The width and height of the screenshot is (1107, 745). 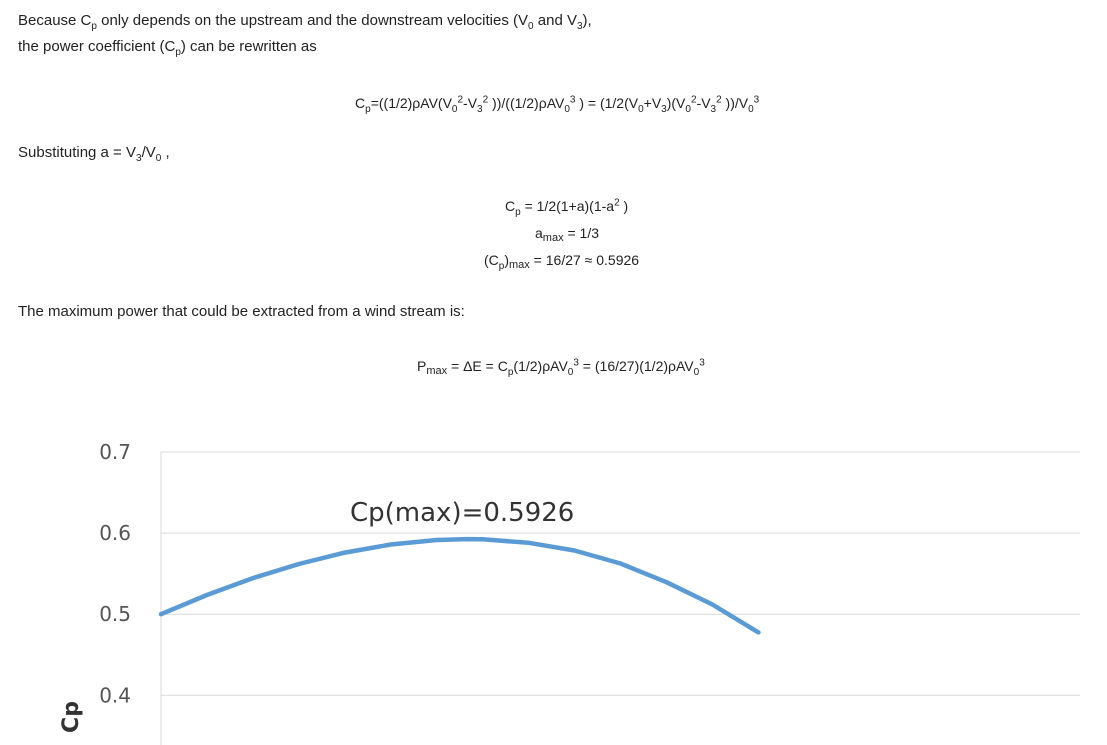 What do you see at coordinates (71, 717) in the screenshot?
I see `y-axis-label: Cp` at bounding box center [71, 717].